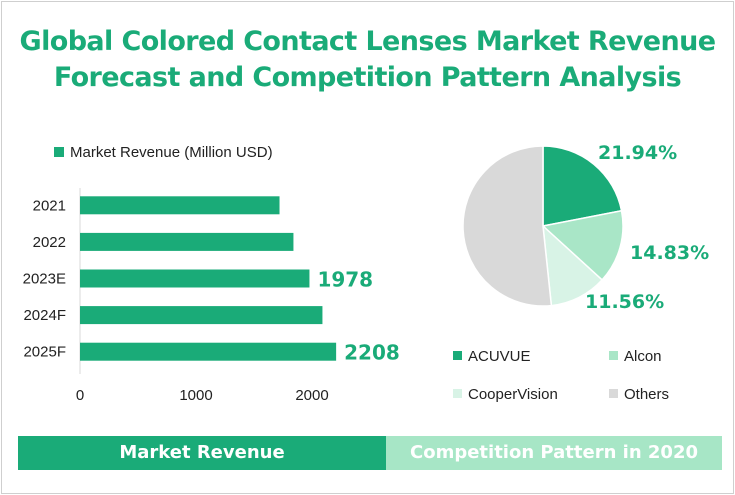 Image resolution: width=735 pixels, height=495 pixels. What do you see at coordinates (187, 241) in the screenshot?
I see `bar-2022` at bounding box center [187, 241].